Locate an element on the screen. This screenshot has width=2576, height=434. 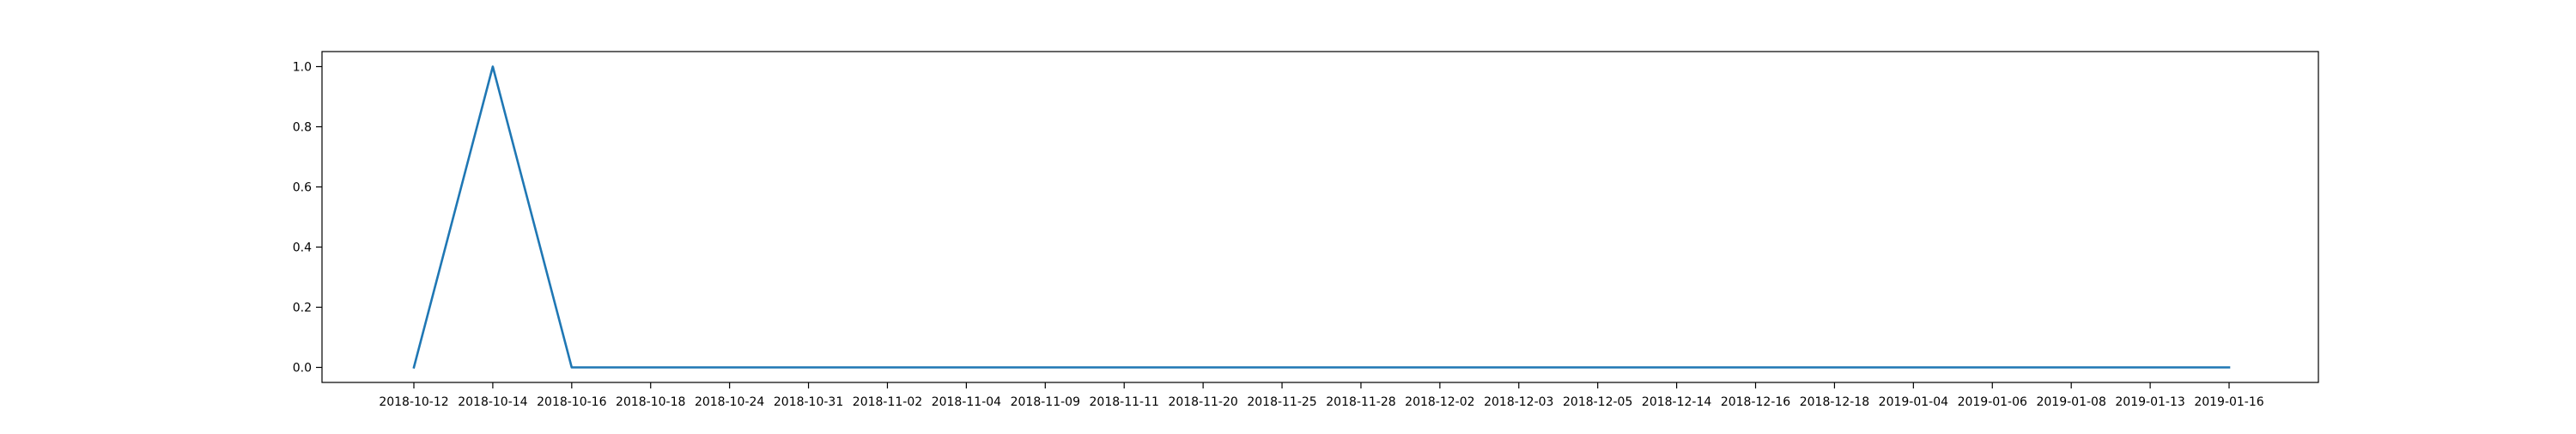
x-tick-label: 2019-01-16 is located at coordinates (2229, 402).